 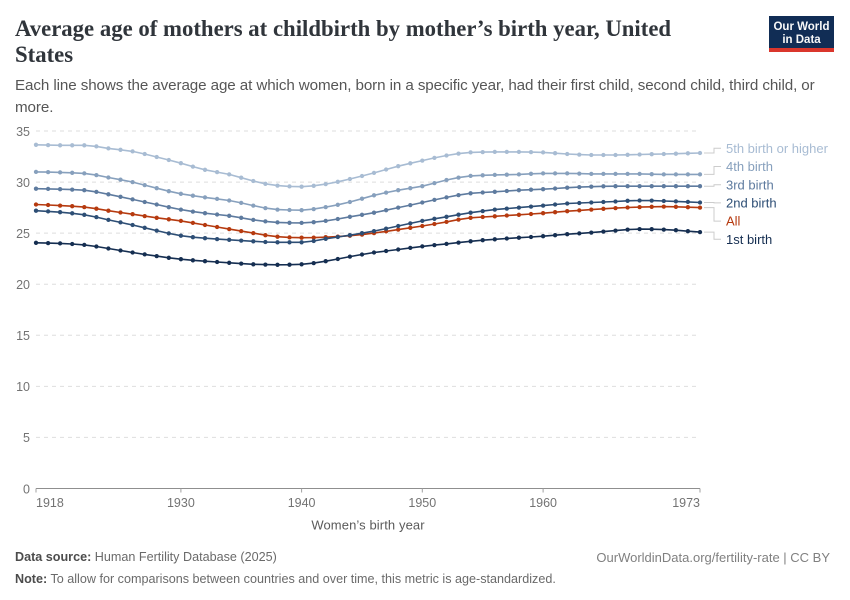 I want to click on svg-text: 10, so click(x=23, y=387).